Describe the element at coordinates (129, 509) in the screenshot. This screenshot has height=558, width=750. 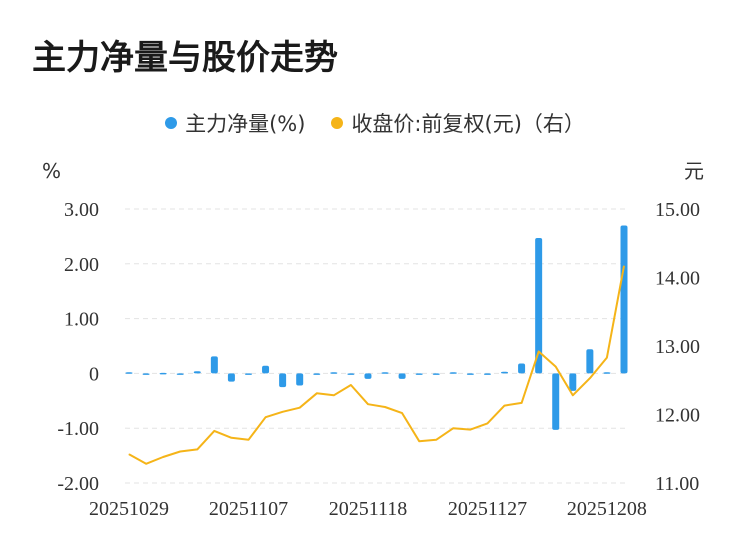
I see `x-tick-label: 20251029` at that location.